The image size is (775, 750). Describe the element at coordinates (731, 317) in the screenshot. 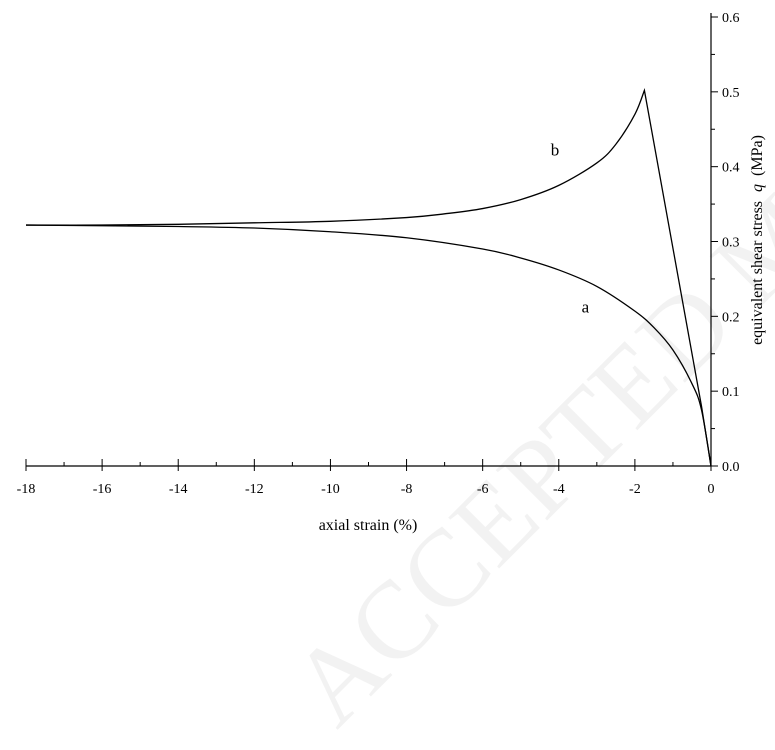

I see `y-tick-label: 0.2` at that location.